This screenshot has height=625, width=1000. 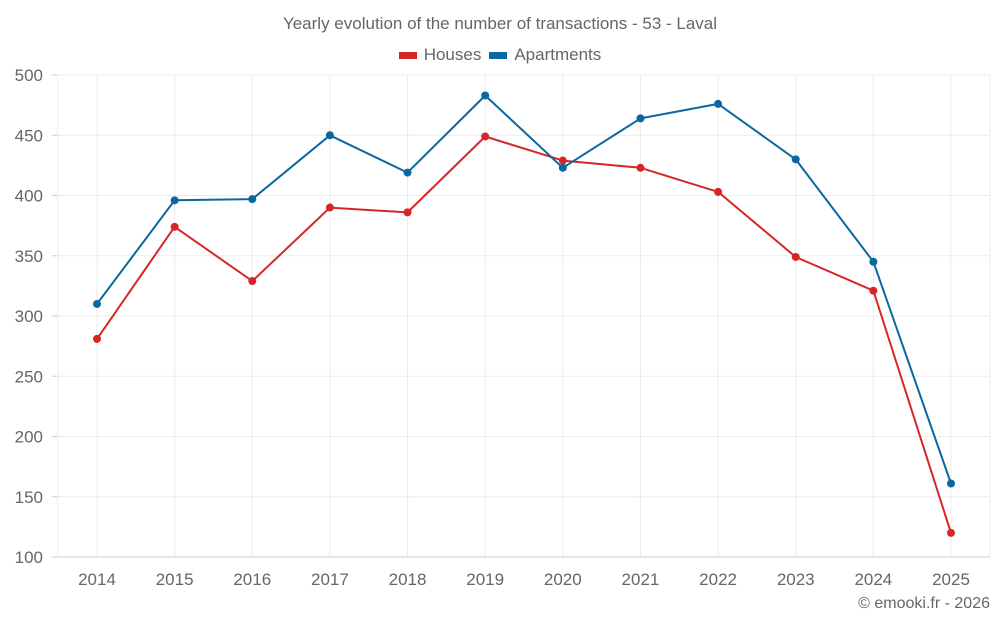 What do you see at coordinates (924, 603) in the screenshot?
I see `copyright-credit: © emooki.fr - 2026` at bounding box center [924, 603].